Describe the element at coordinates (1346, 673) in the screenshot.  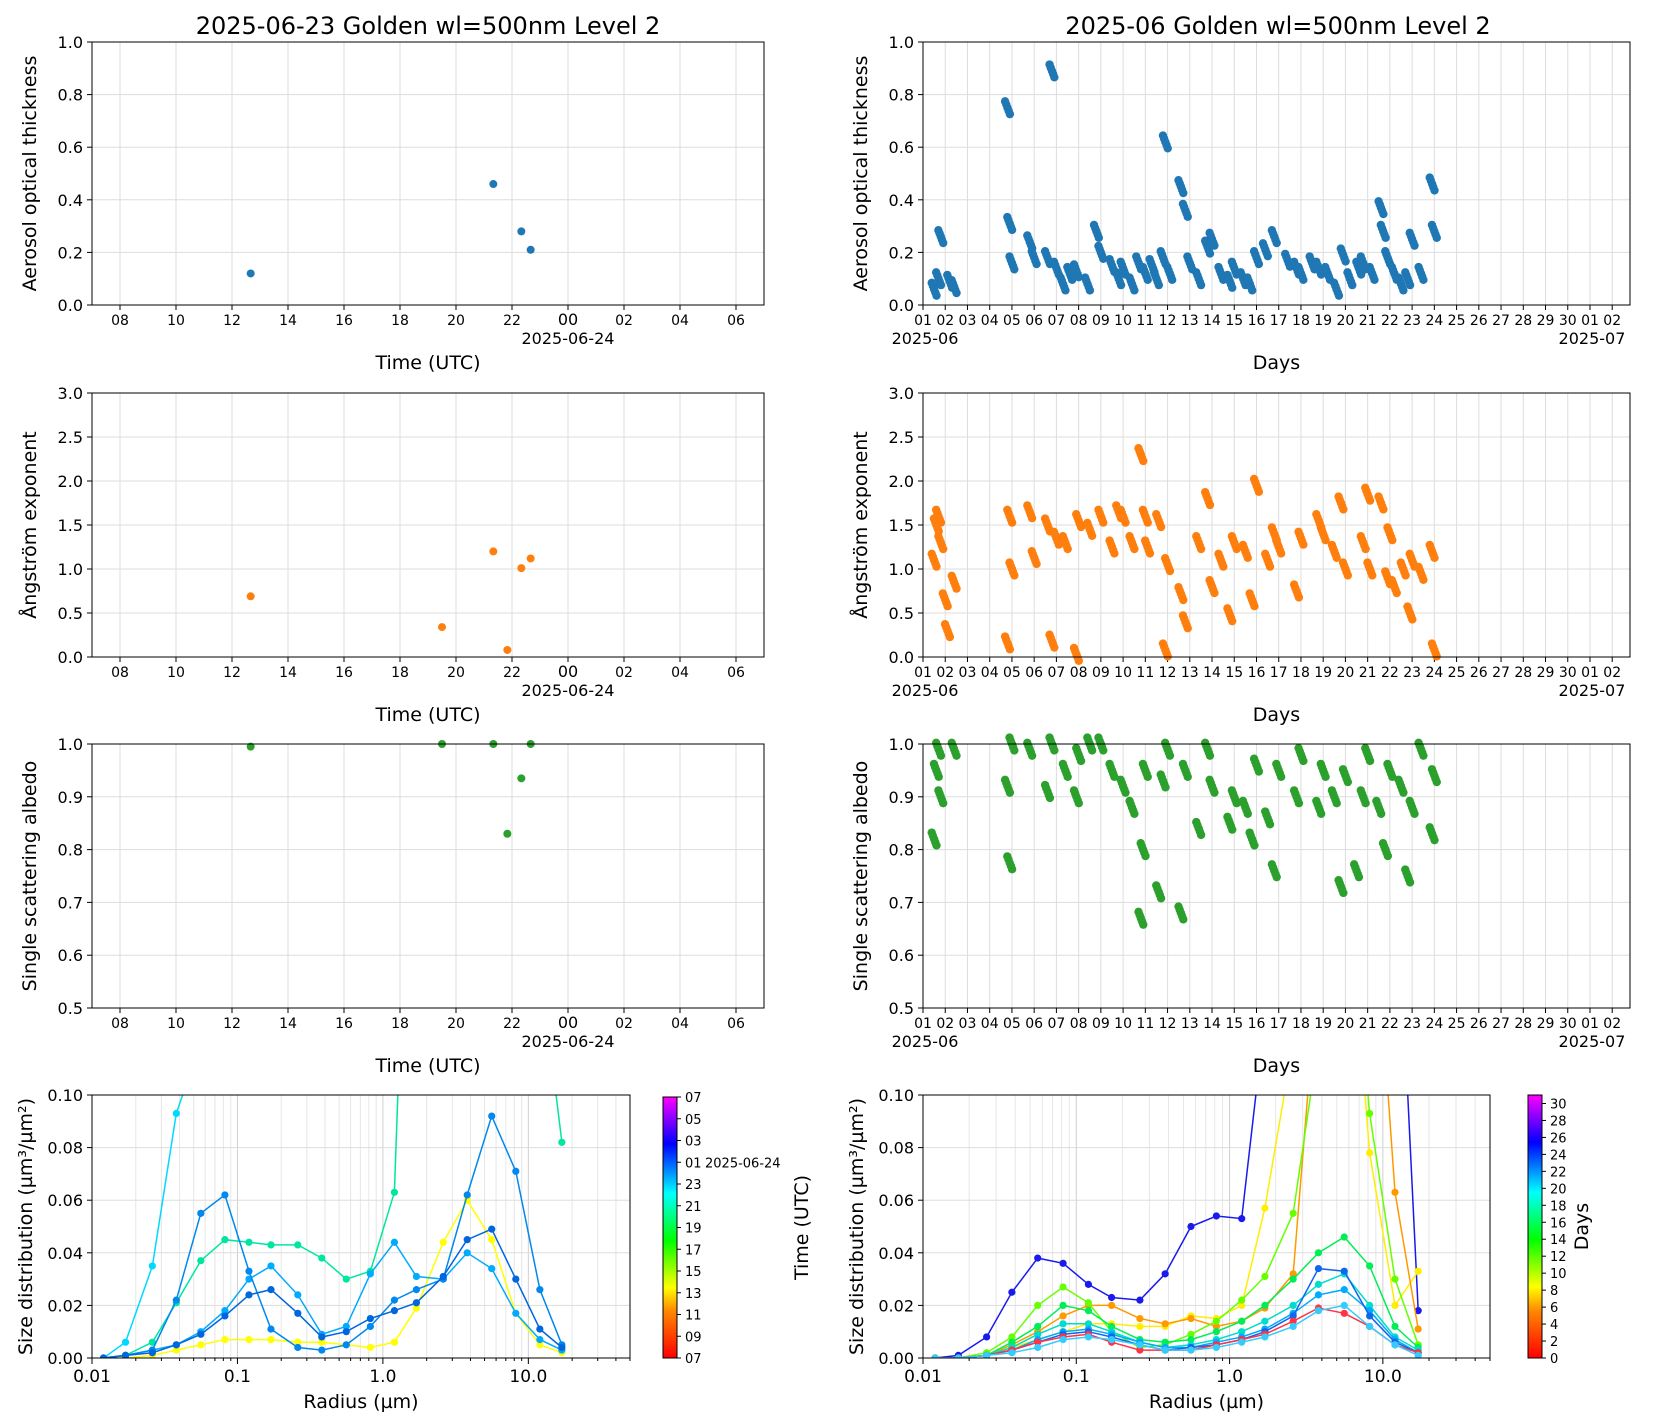
I see `right-angstrom-xtick-label: 20` at that location.